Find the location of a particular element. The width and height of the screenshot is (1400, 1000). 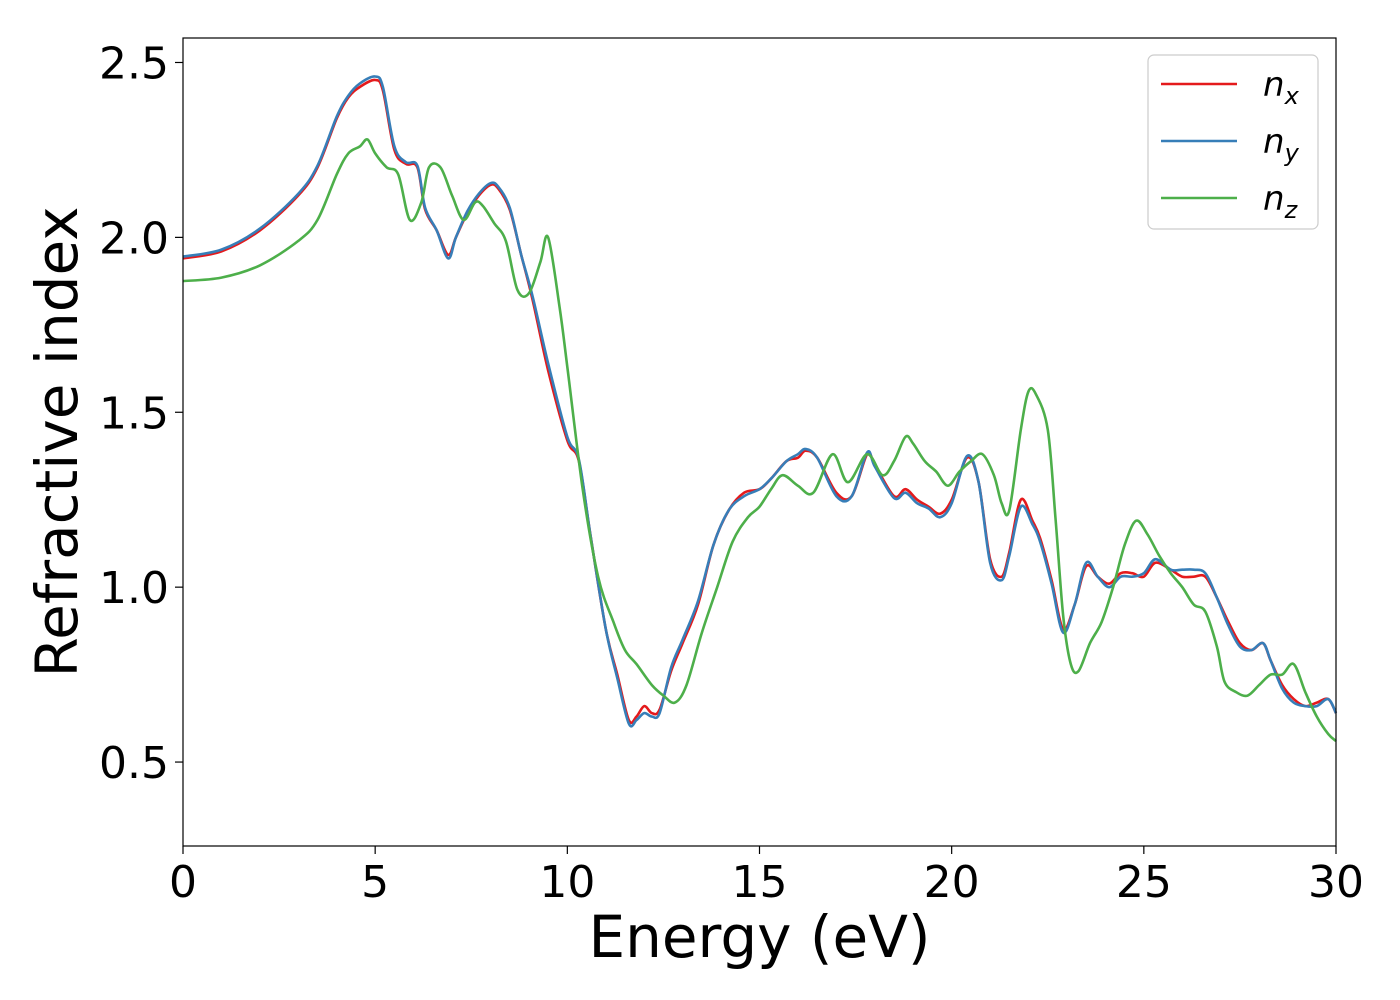

y-tick-label: 1.0 is located at coordinates (134, 588).